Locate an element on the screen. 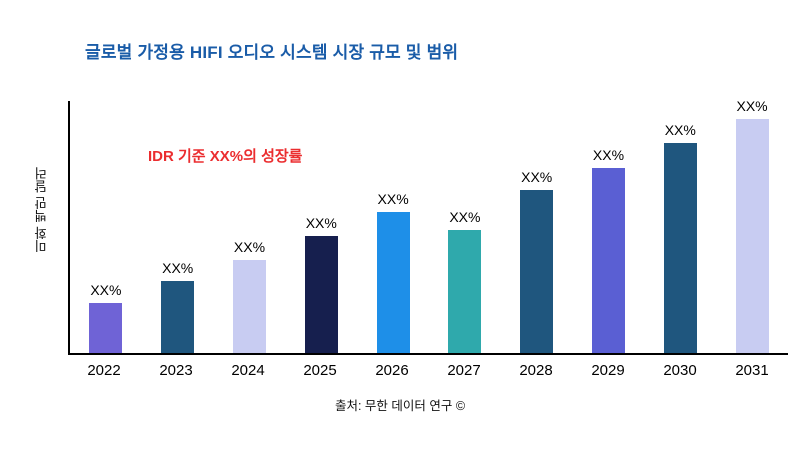  x-label-2024: 2024 is located at coordinates (248, 370).